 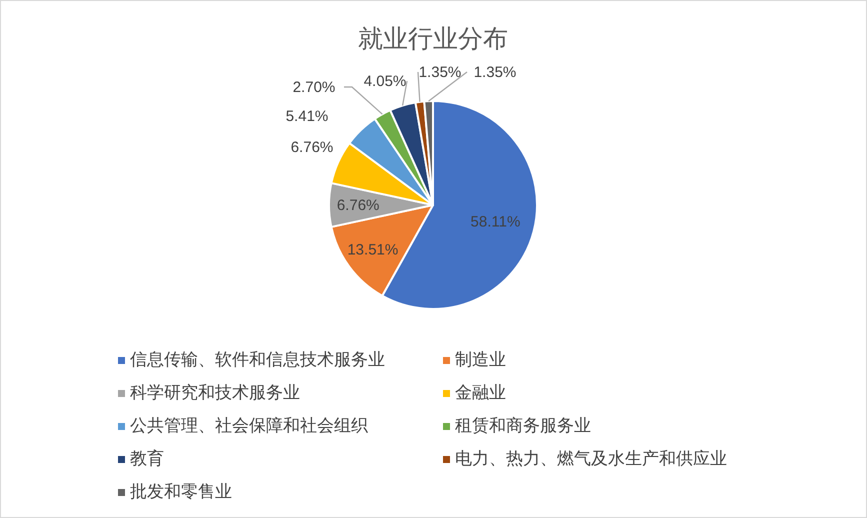 I want to click on data-label: 13.51%, so click(x=372, y=250).